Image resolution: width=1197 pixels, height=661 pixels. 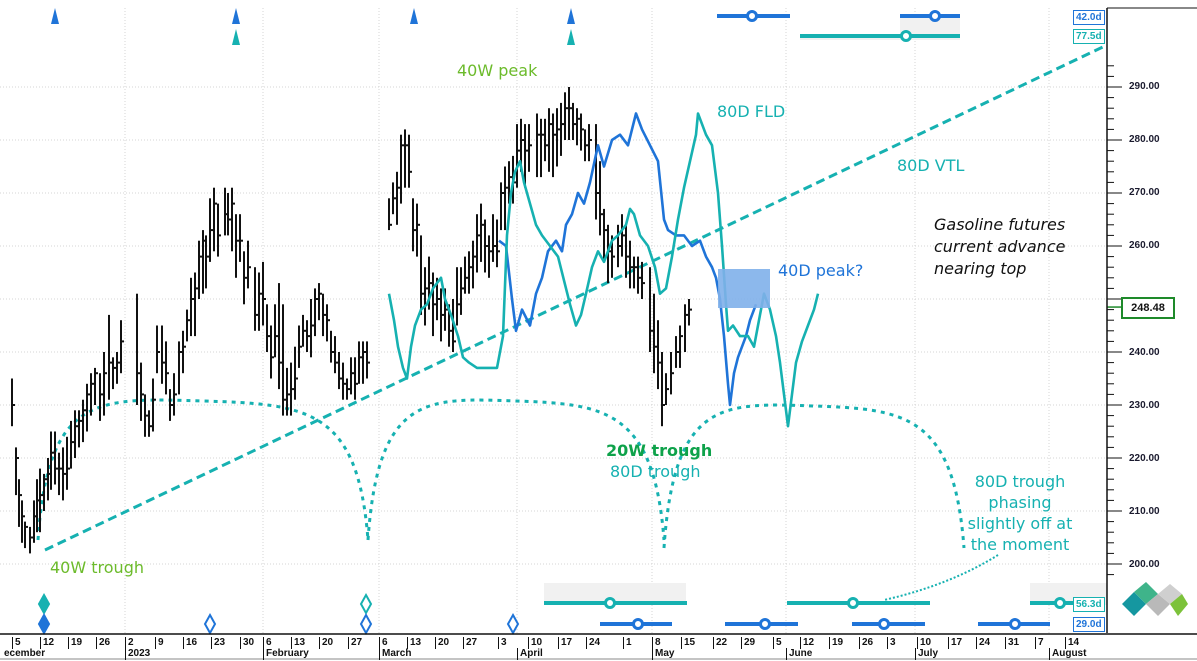 What do you see at coordinates (395, 654) in the screenshot?
I see `x-axis-month: March` at bounding box center [395, 654].